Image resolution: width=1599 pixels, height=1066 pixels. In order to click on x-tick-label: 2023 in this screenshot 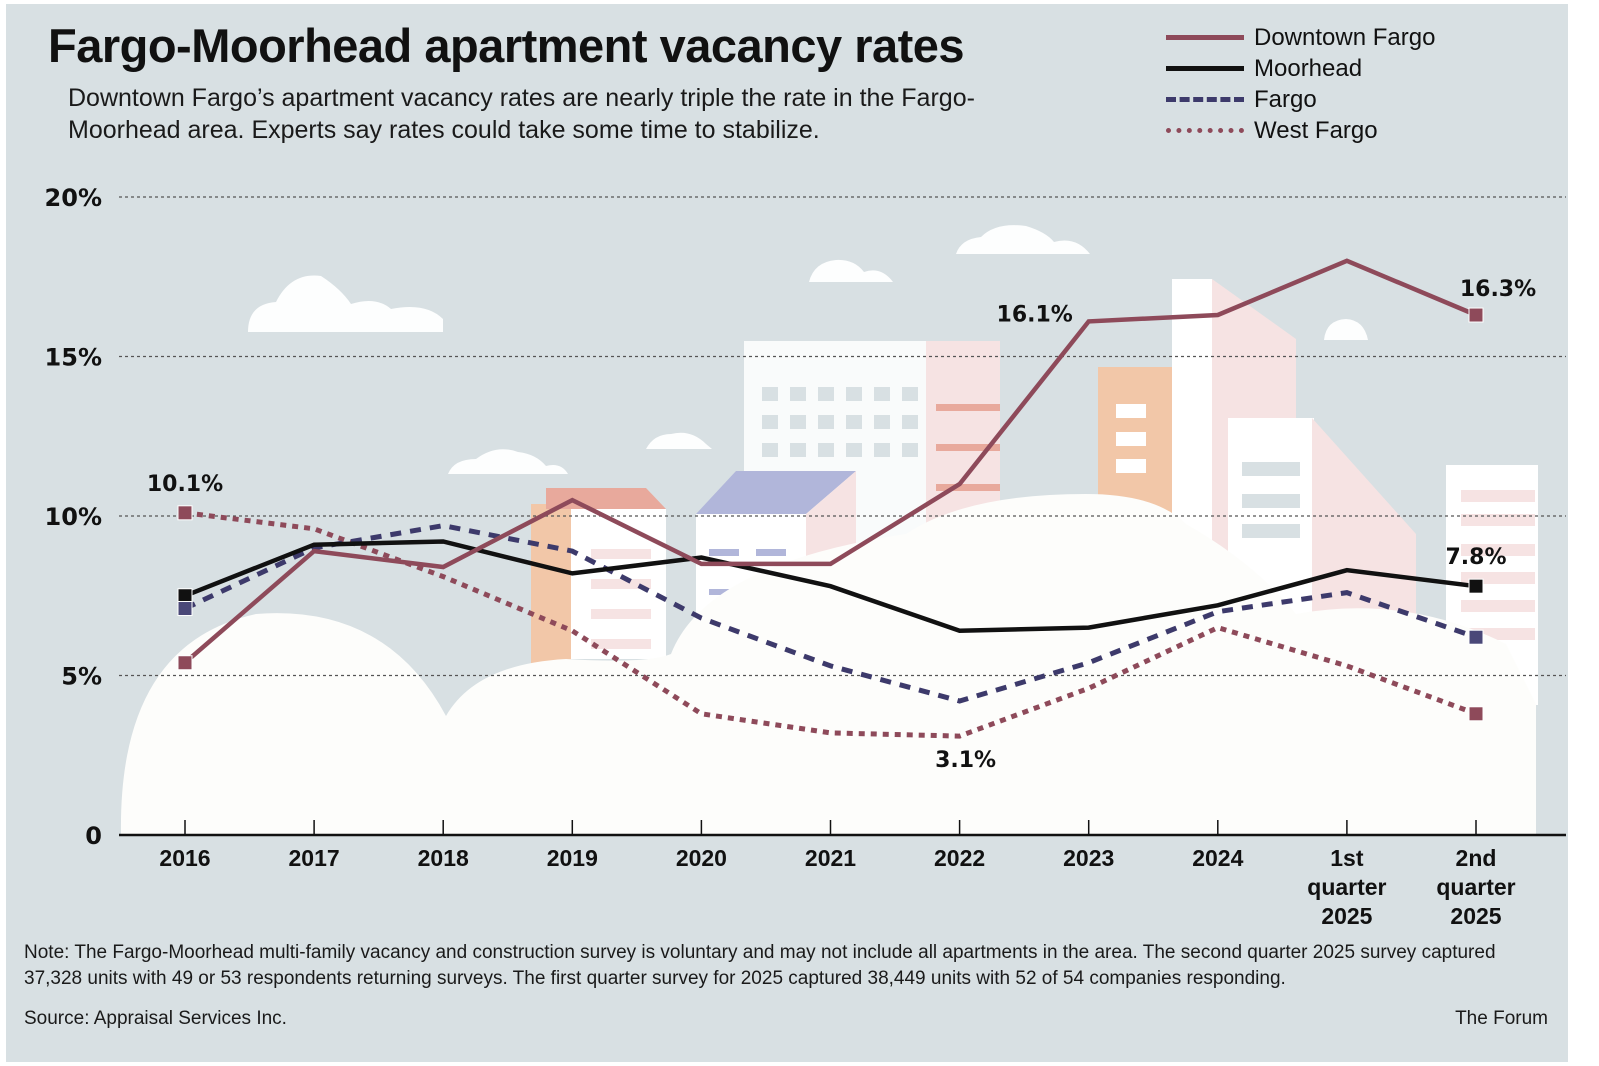, I will do `click(1088, 858)`.